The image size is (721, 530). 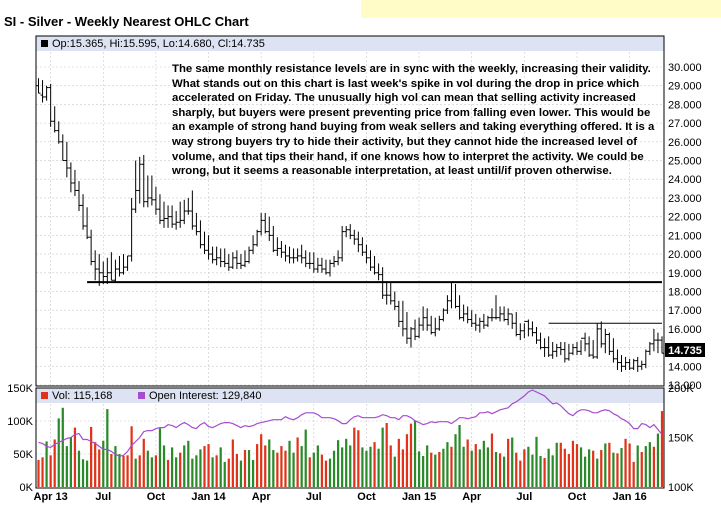 What do you see at coordinates (685, 218) in the screenshot?
I see `price-tick-label: 22.000` at bounding box center [685, 218].